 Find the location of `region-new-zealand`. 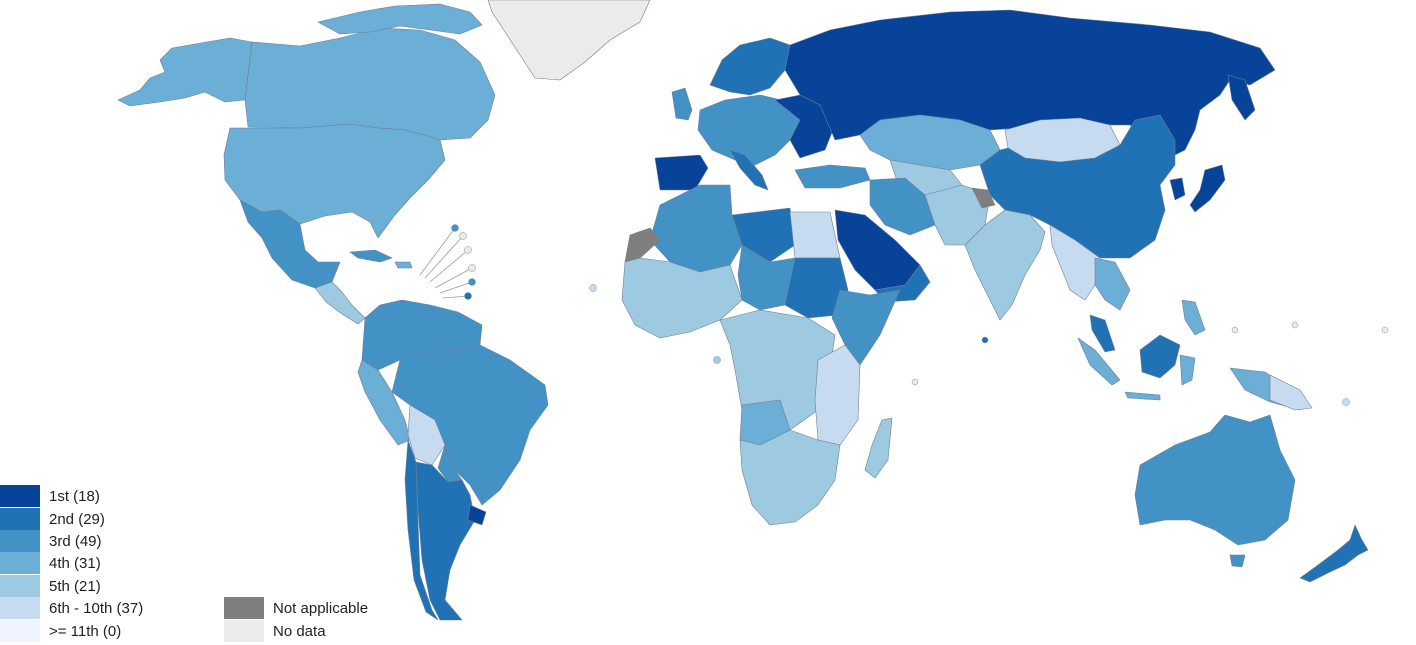

region-new-zealand is located at coordinates (1334, 553).